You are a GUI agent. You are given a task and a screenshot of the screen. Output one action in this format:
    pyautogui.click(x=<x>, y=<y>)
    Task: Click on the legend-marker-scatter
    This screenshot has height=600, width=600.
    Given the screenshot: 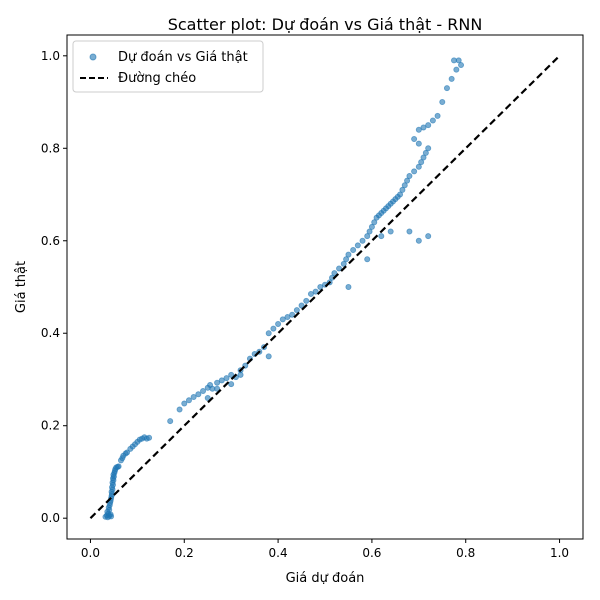 What is the action you would take?
    pyautogui.click(x=93, y=57)
    